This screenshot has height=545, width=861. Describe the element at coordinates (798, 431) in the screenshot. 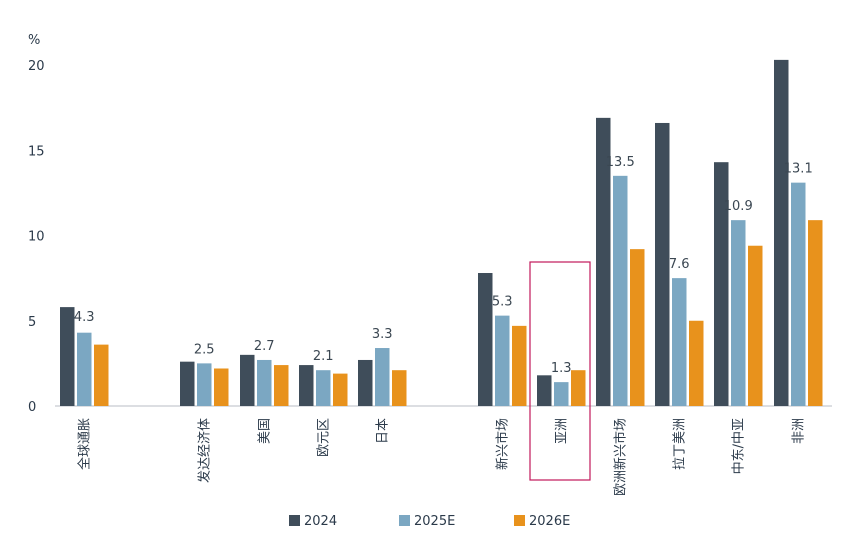

I see `category-label: 非洲` at that location.